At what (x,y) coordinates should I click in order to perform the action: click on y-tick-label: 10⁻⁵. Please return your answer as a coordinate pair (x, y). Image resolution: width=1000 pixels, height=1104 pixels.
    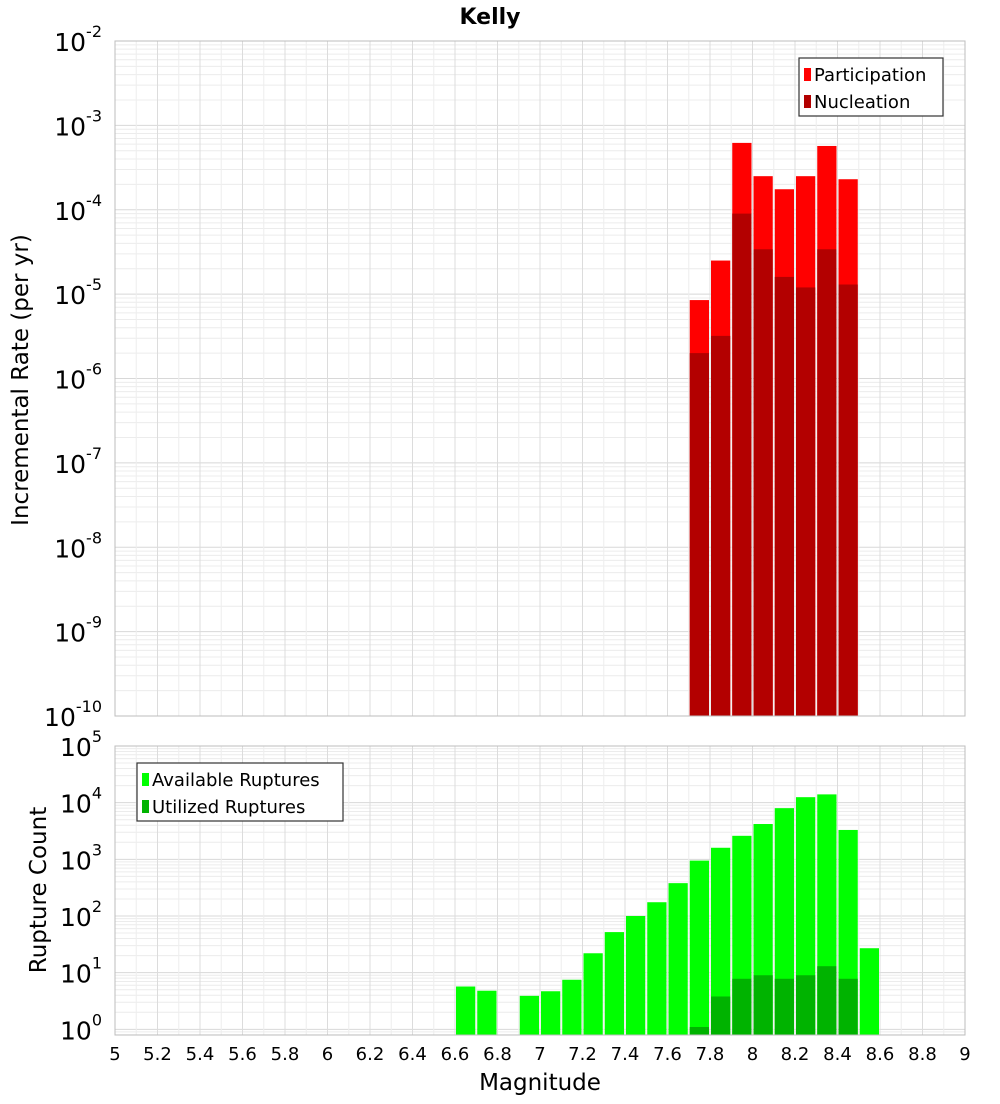
    Looking at the image, I should click on (78, 292).